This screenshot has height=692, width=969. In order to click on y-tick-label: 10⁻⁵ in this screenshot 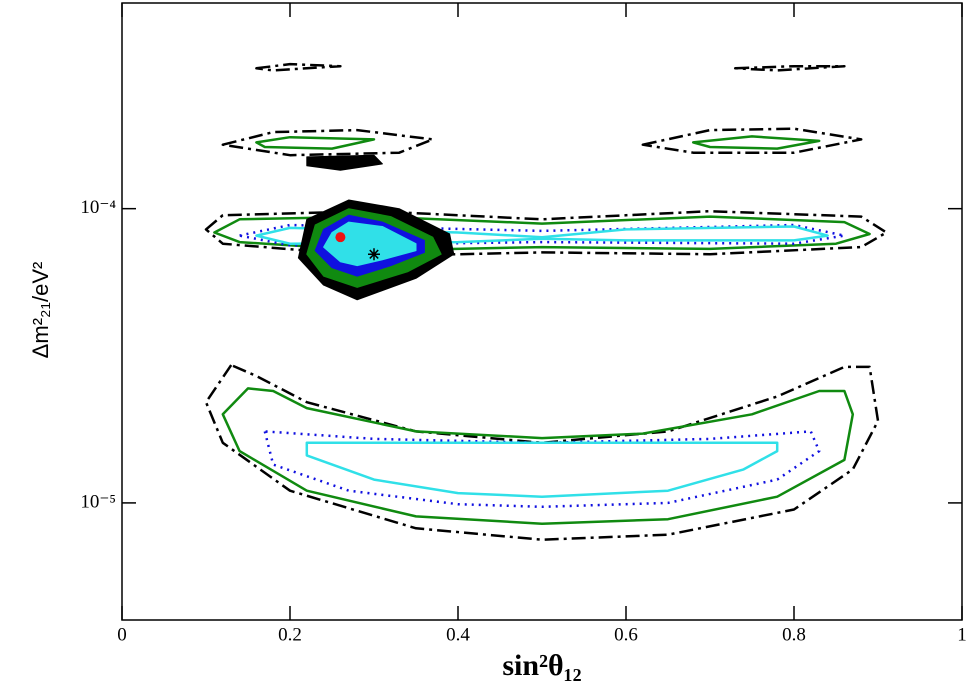, I will do `click(98, 501)`.